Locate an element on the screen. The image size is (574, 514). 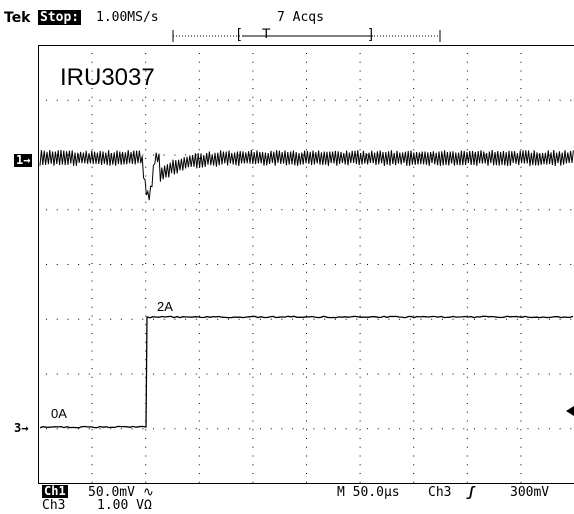
ch3-name-label: Ch3 is located at coordinates (53, 505).